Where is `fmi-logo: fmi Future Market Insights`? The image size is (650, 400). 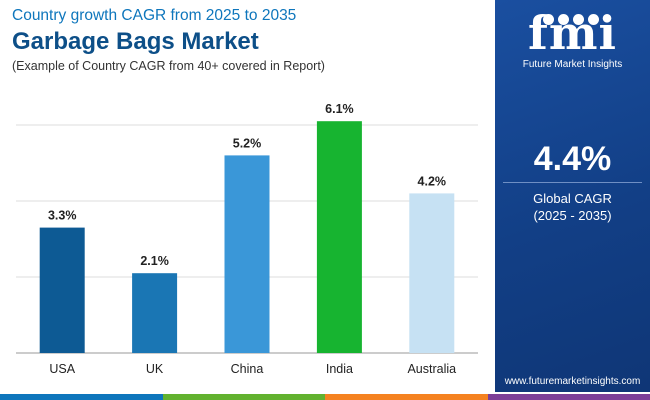
fmi-logo: fmi Future Market Insights is located at coordinates (572, 39).